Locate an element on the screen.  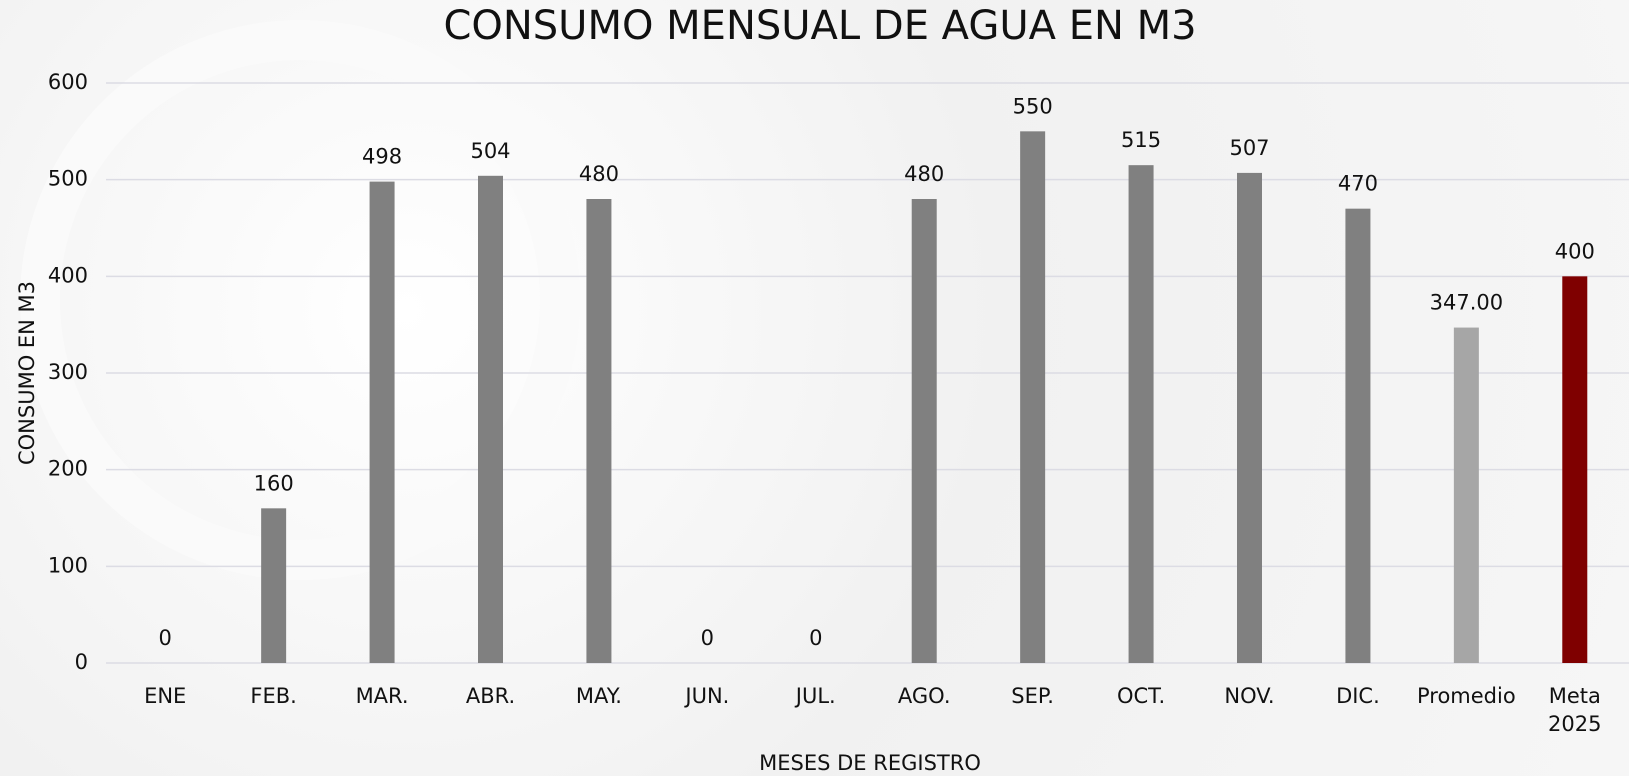
y-tick-label: 200 is located at coordinates (68, 469).